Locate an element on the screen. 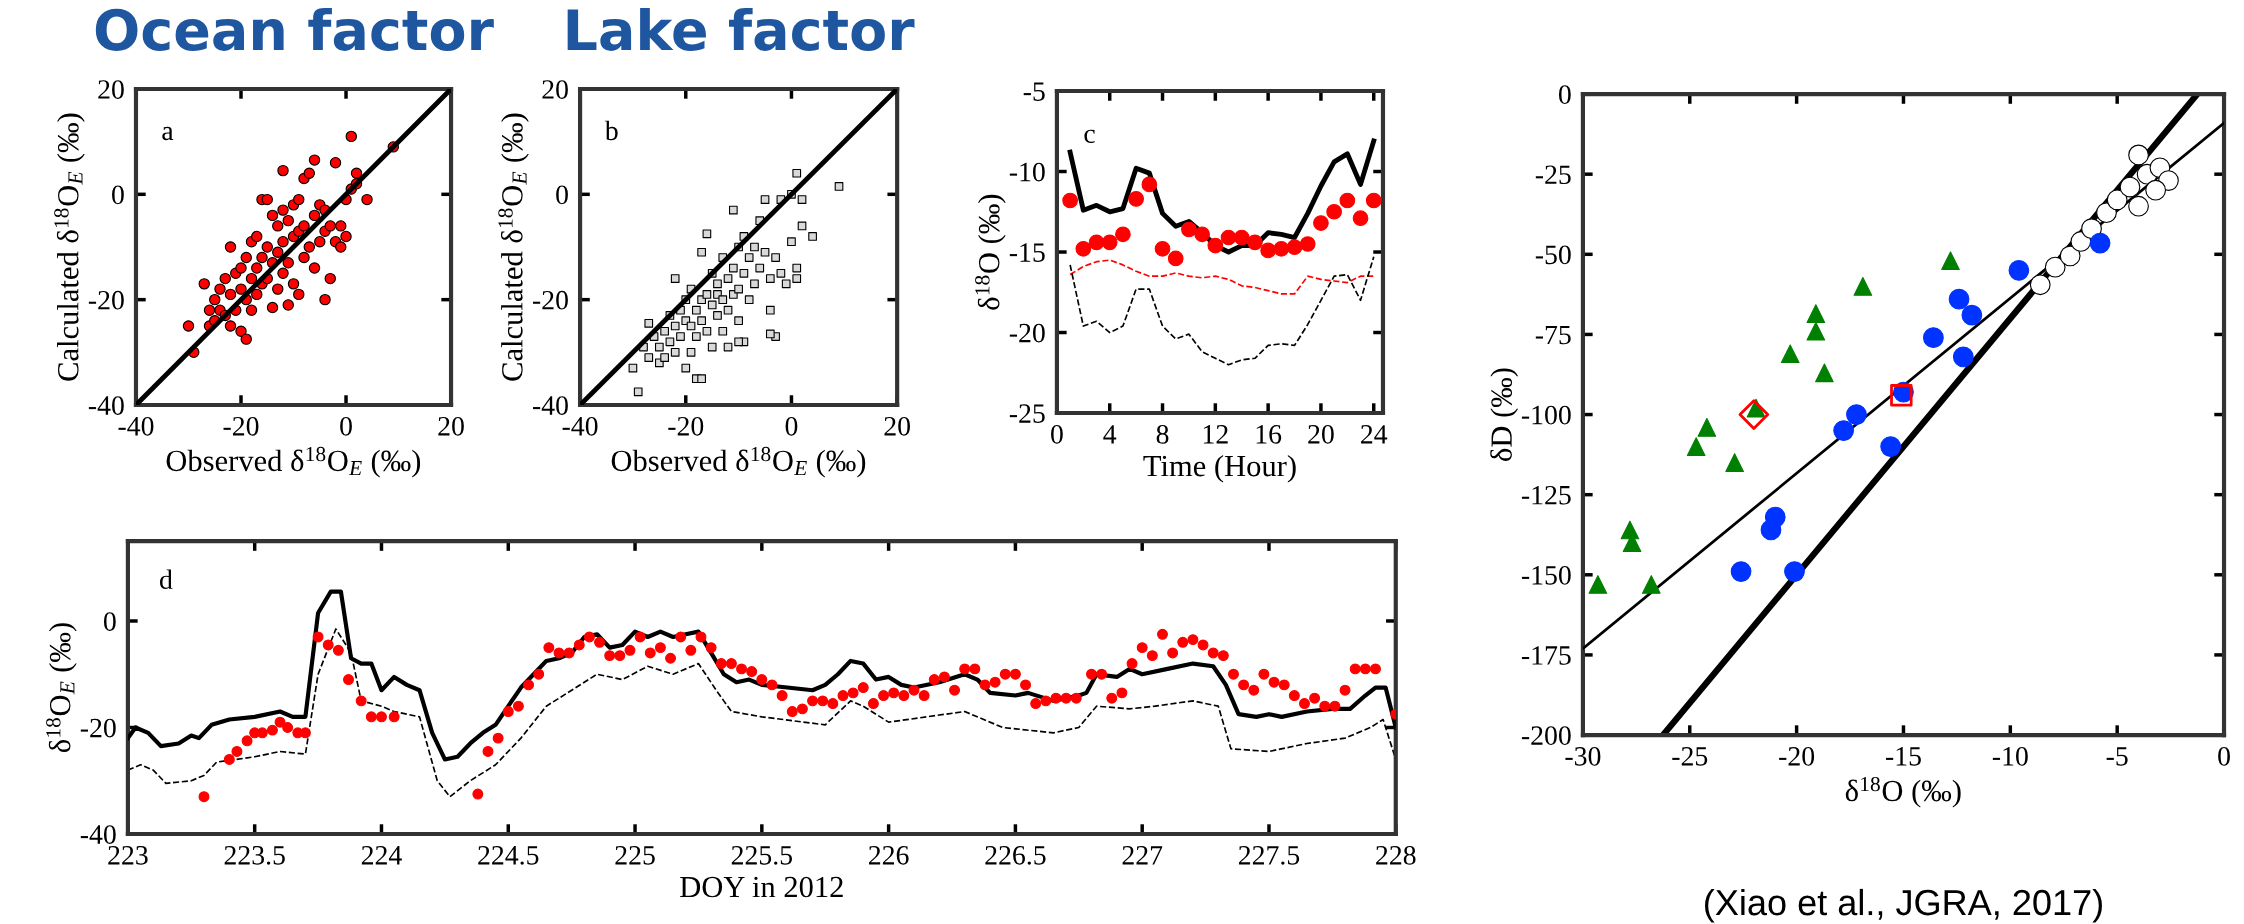  chart-title: Ocean factor is located at coordinates (294, 29).